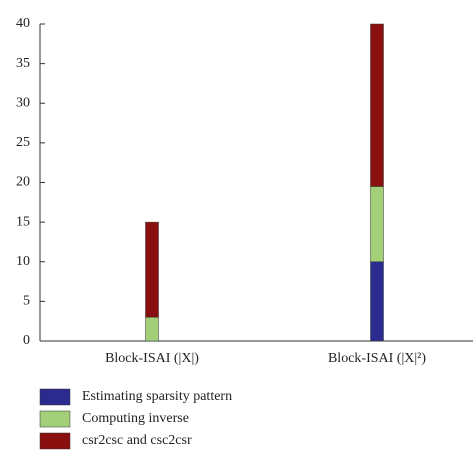  What do you see at coordinates (23, 261) in the screenshot?
I see `y-tick-label: 10` at bounding box center [23, 261].